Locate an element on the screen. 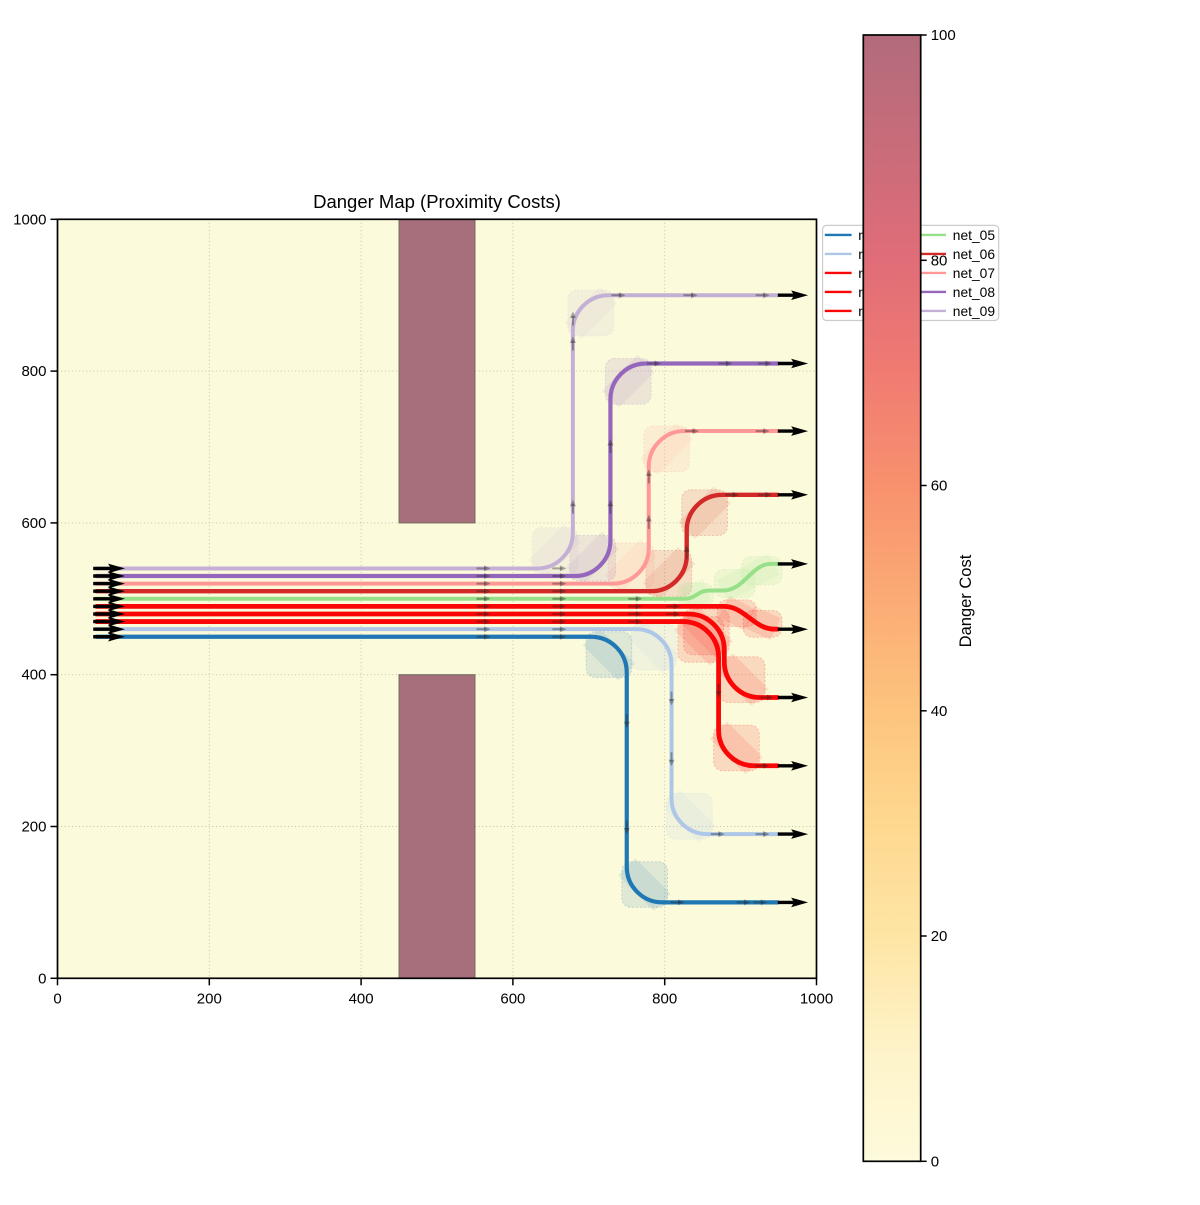 Image resolution: width=1200 pixels, height=1205 pixels. svg-text: net_09 is located at coordinates (974, 311).